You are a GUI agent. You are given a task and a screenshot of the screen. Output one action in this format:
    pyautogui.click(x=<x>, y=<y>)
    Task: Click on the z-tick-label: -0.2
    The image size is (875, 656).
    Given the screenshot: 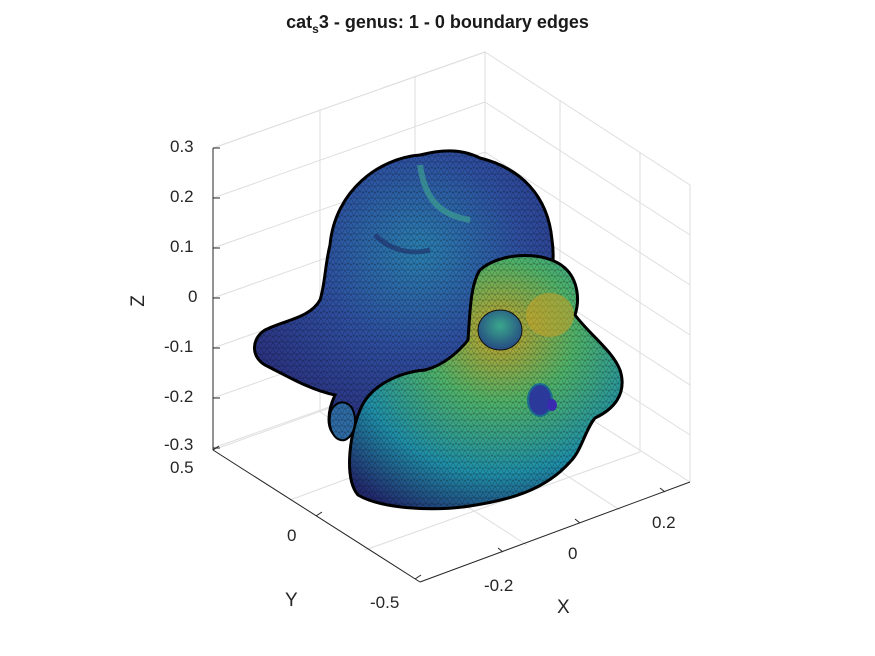 What is the action you would take?
    pyautogui.click(x=179, y=396)
    